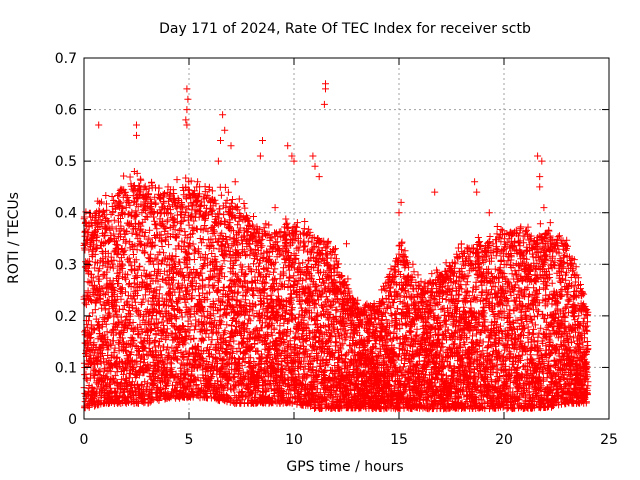 The height and width of the screenshot is (480, 640). What do you see at coordinates (294, 440) in the screenshot?
I see `x-tick-label: 10` at bounding box center [294, 440].